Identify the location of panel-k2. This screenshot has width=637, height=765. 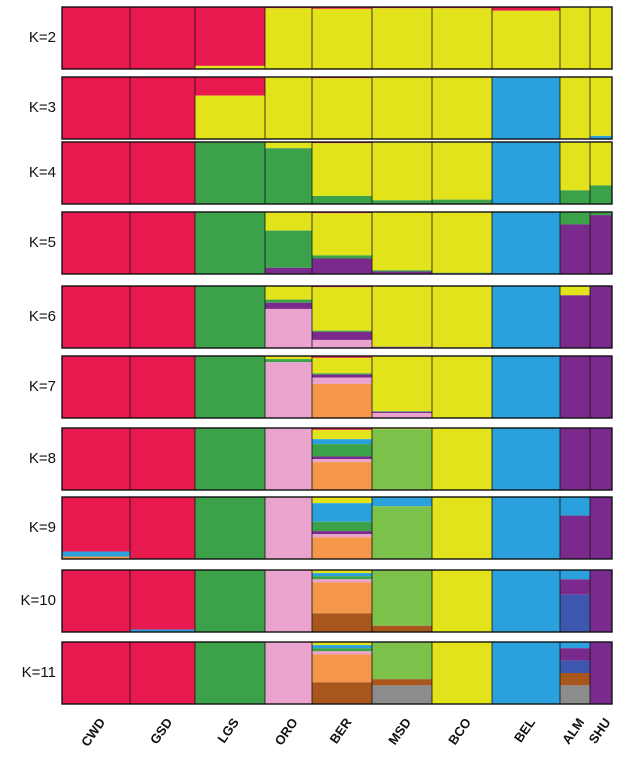
(337, 38).